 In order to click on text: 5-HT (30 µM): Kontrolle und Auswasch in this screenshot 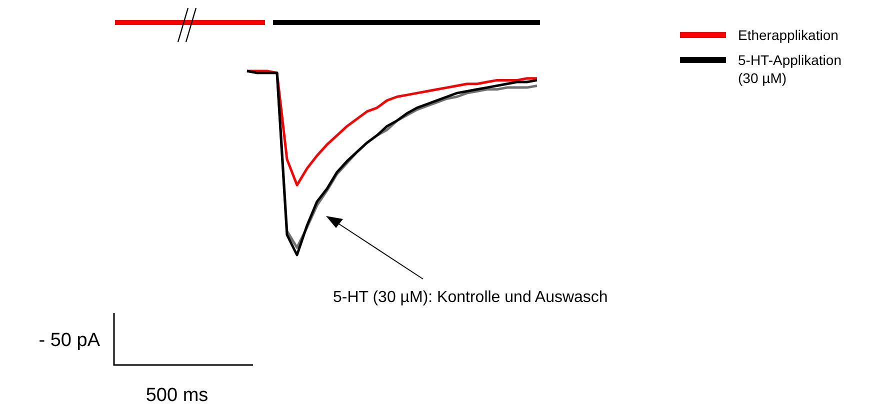, I will do `click(470, 297)`.